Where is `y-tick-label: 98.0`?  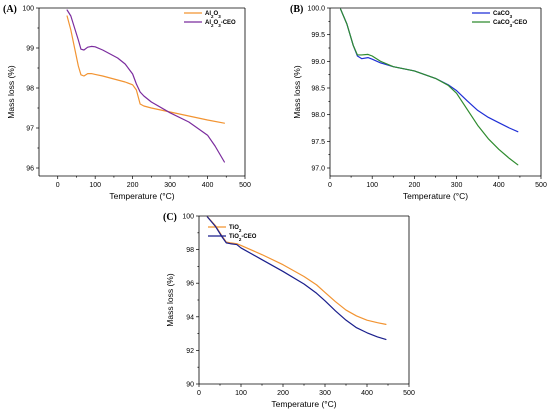 y-tick-label: 98.0 is located at coordinates (318, 115).